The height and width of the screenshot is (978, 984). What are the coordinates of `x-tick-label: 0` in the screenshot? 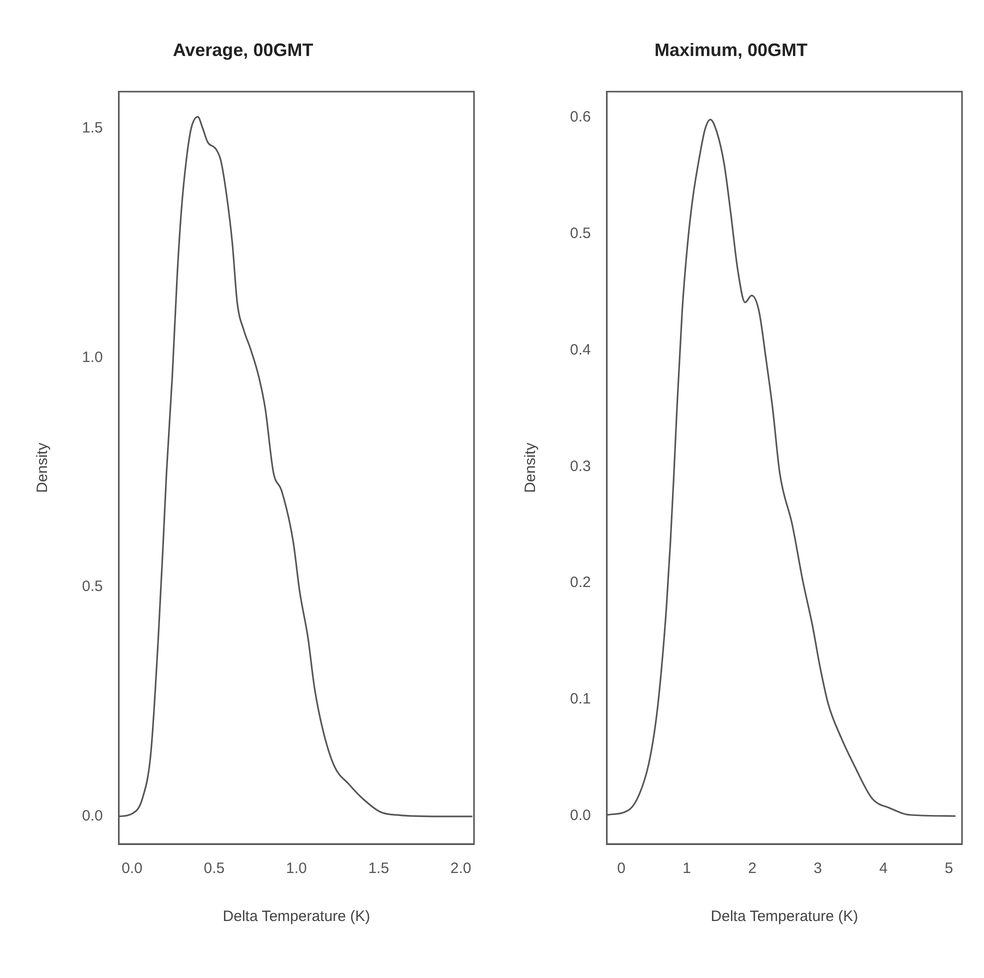 It's located at (621, 869).